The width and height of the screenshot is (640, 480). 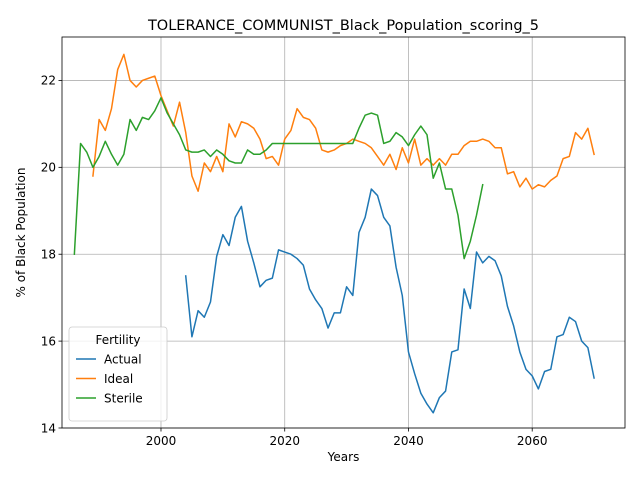 I want to click on y-axis-label: % of Black Population, so click(x=21, y=233).